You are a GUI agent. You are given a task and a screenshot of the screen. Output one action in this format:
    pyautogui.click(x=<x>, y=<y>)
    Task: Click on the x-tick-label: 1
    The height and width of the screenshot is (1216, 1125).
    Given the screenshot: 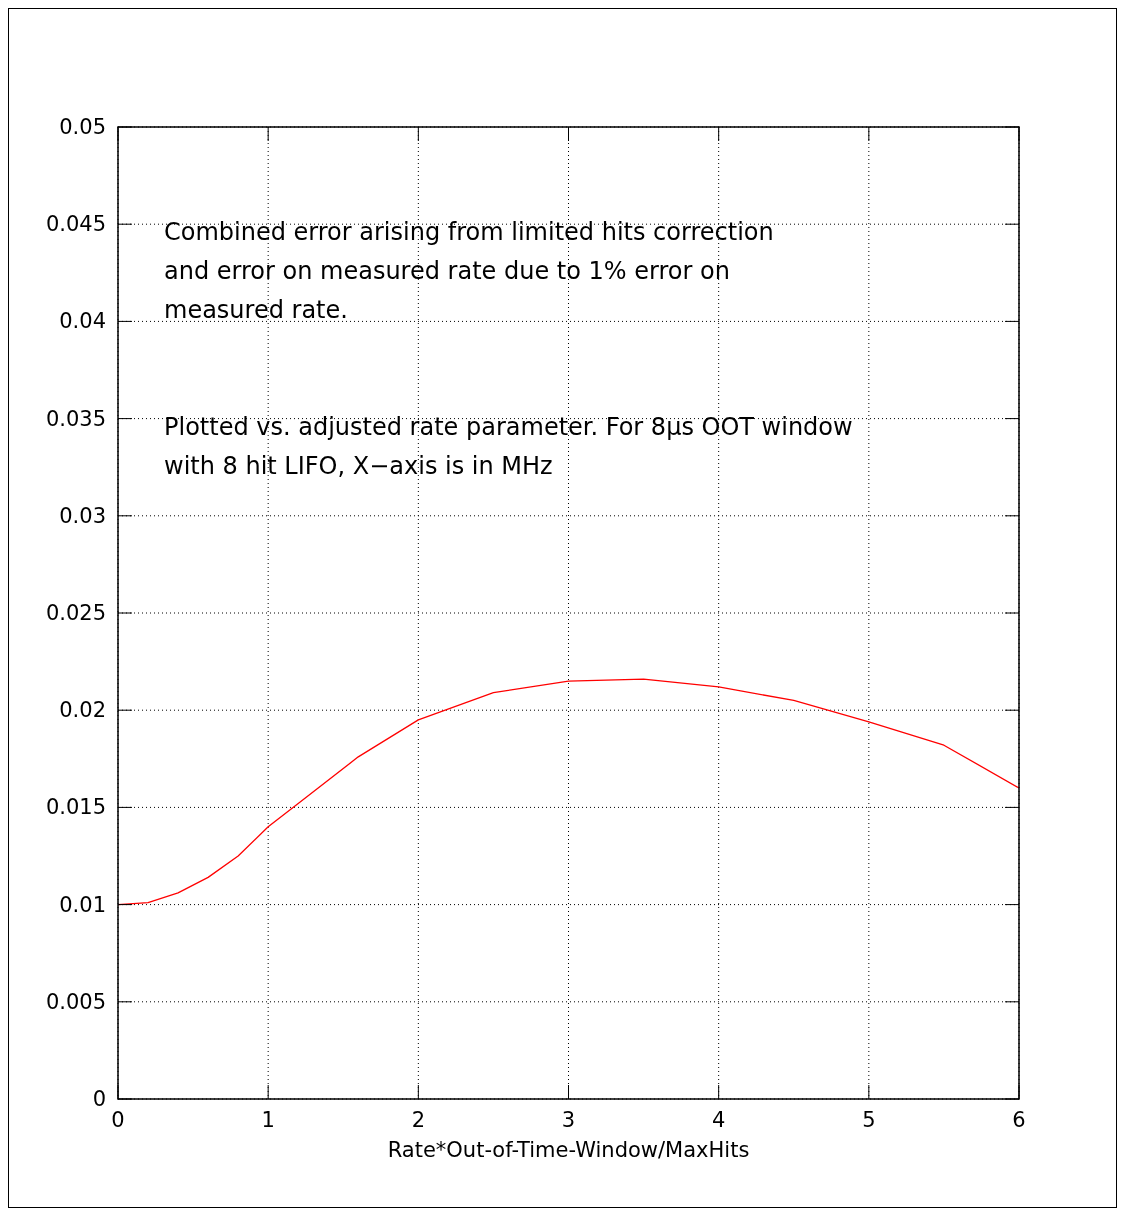 What is the action you would take?
    pyautogui.click(x=268, y=1120)
    